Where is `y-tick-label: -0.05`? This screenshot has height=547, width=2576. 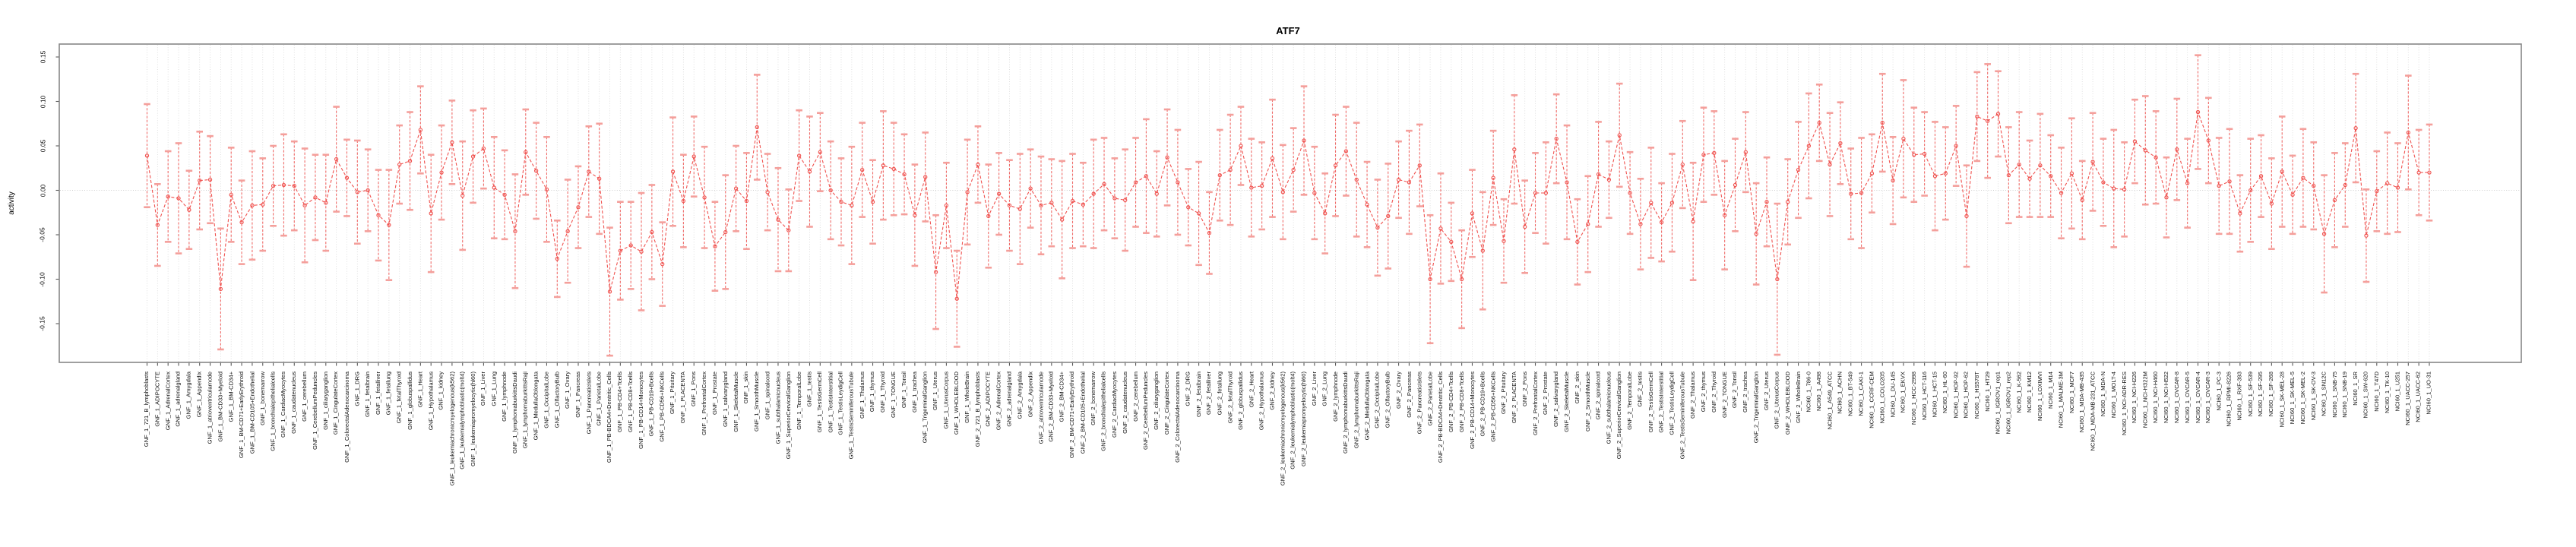
y-tick-label: -0.05 is located at coordinates (42, 234).